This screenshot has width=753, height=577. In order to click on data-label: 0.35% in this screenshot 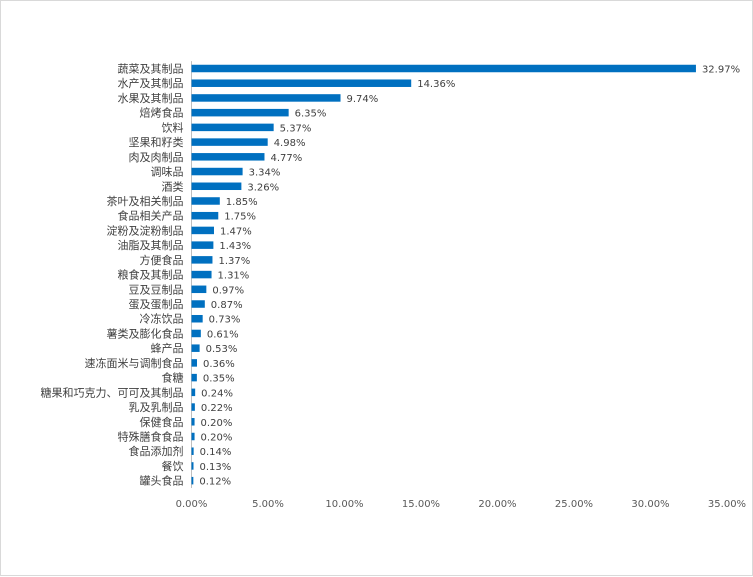, I will do `click(219, 379)`.